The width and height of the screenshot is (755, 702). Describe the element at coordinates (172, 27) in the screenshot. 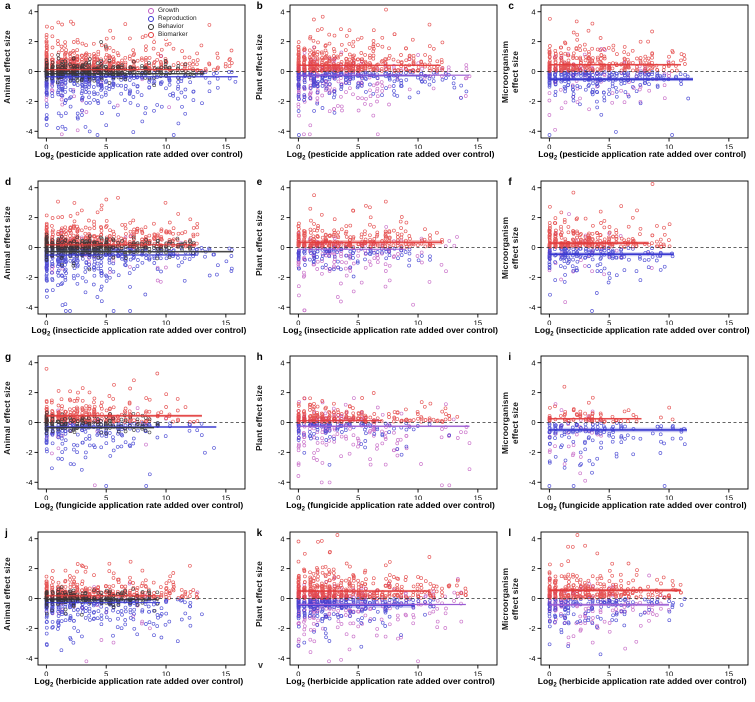

I see `legend-entry-behavior: Behavior` at that location.